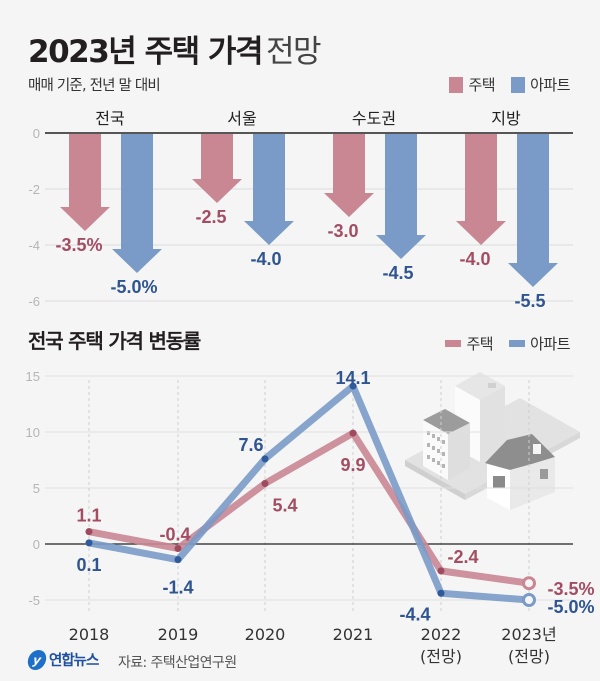 The image size is (600, 681). Describe the element at coordinates (492, 441) in the screenshot. I see `buildings-illustration` at that location.